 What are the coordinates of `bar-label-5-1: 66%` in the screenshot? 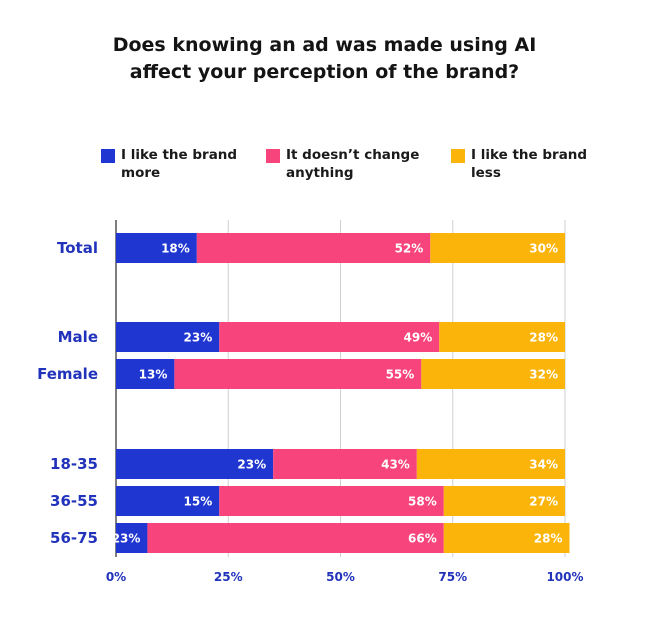 It's located at (422, 539).